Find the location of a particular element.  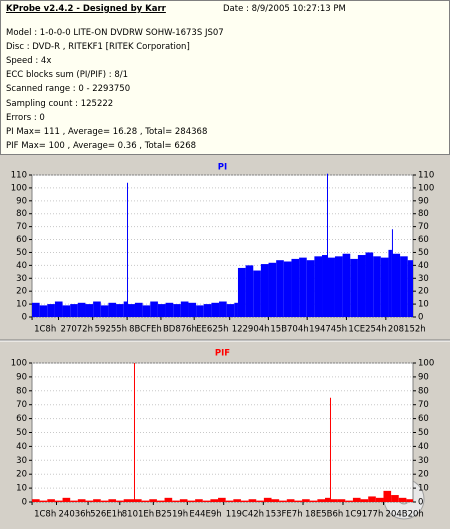

x-tick-label: 18E5B6h is located at coordinates (324, 515).